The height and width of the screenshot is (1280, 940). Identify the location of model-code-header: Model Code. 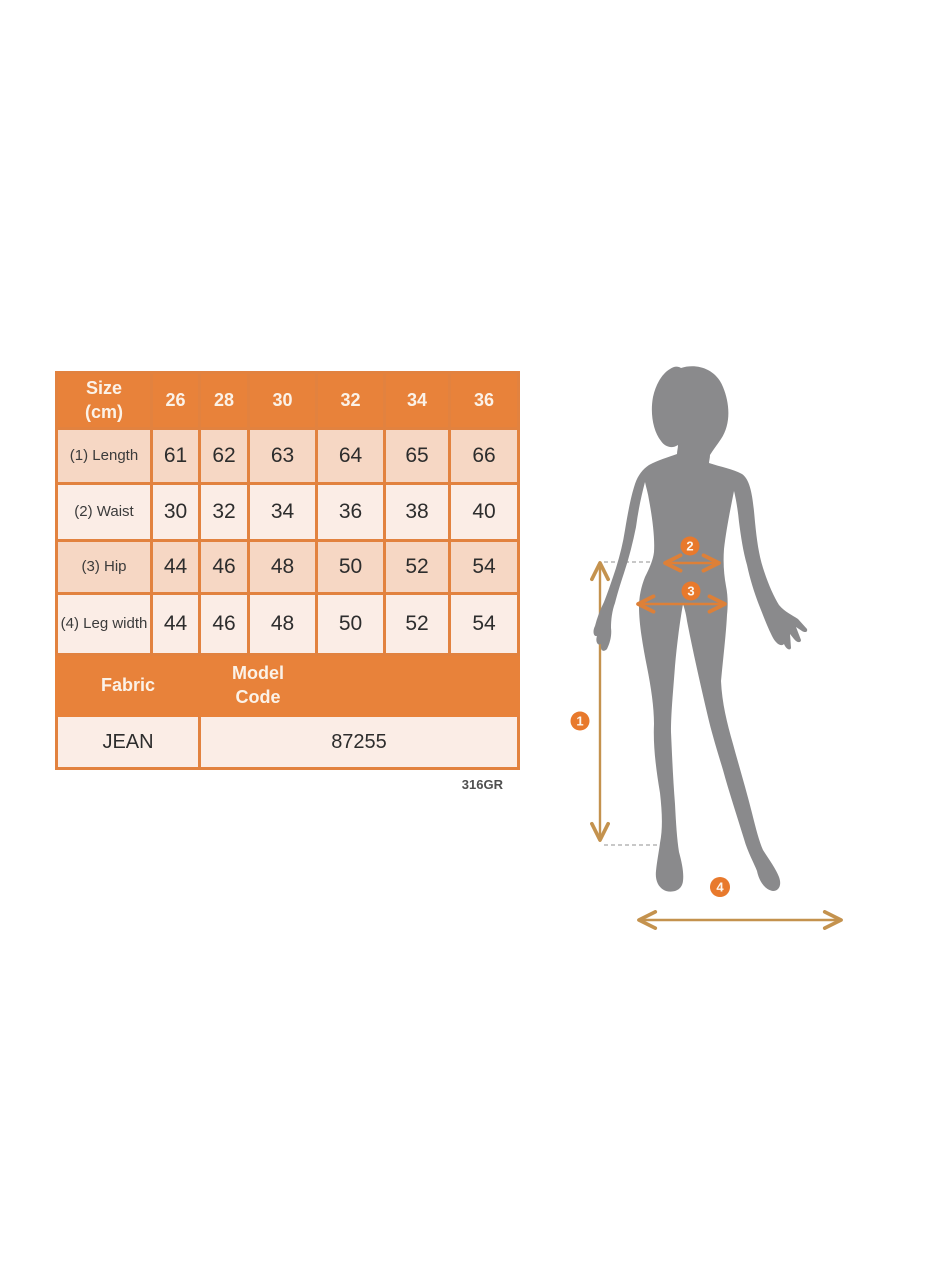
(258, 685).